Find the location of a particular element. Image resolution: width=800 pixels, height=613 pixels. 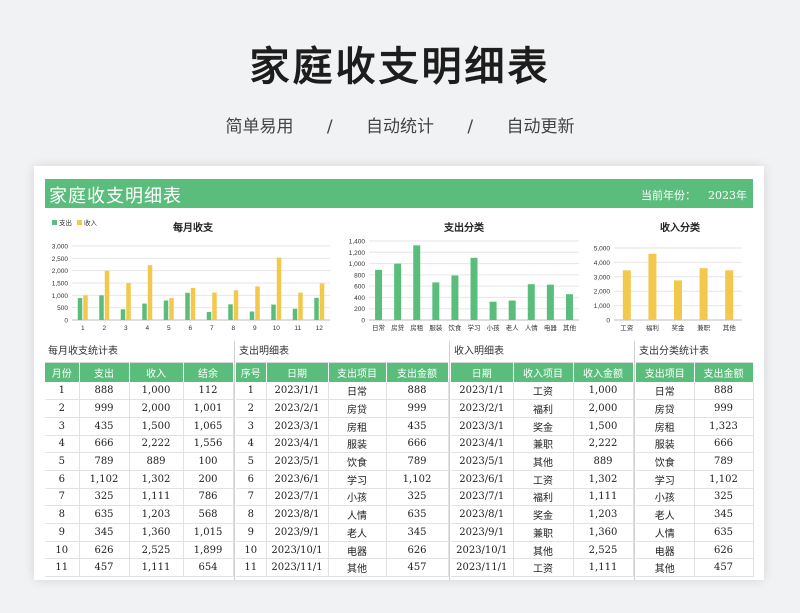

y-tick-label: 1,200 is located at coordinates (357, 253).